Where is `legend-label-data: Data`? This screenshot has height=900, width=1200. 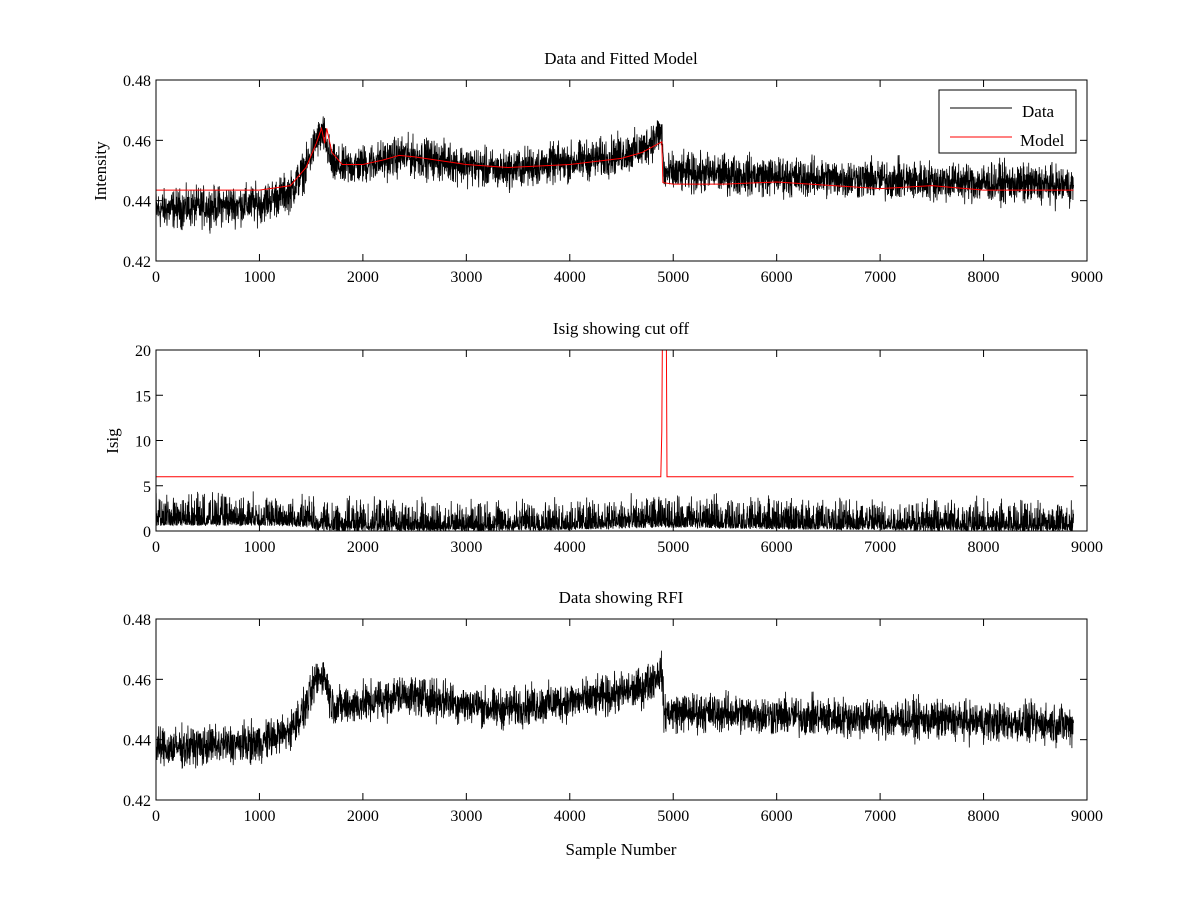 legend-label-data: Data is located at coordinates (1038, 111).